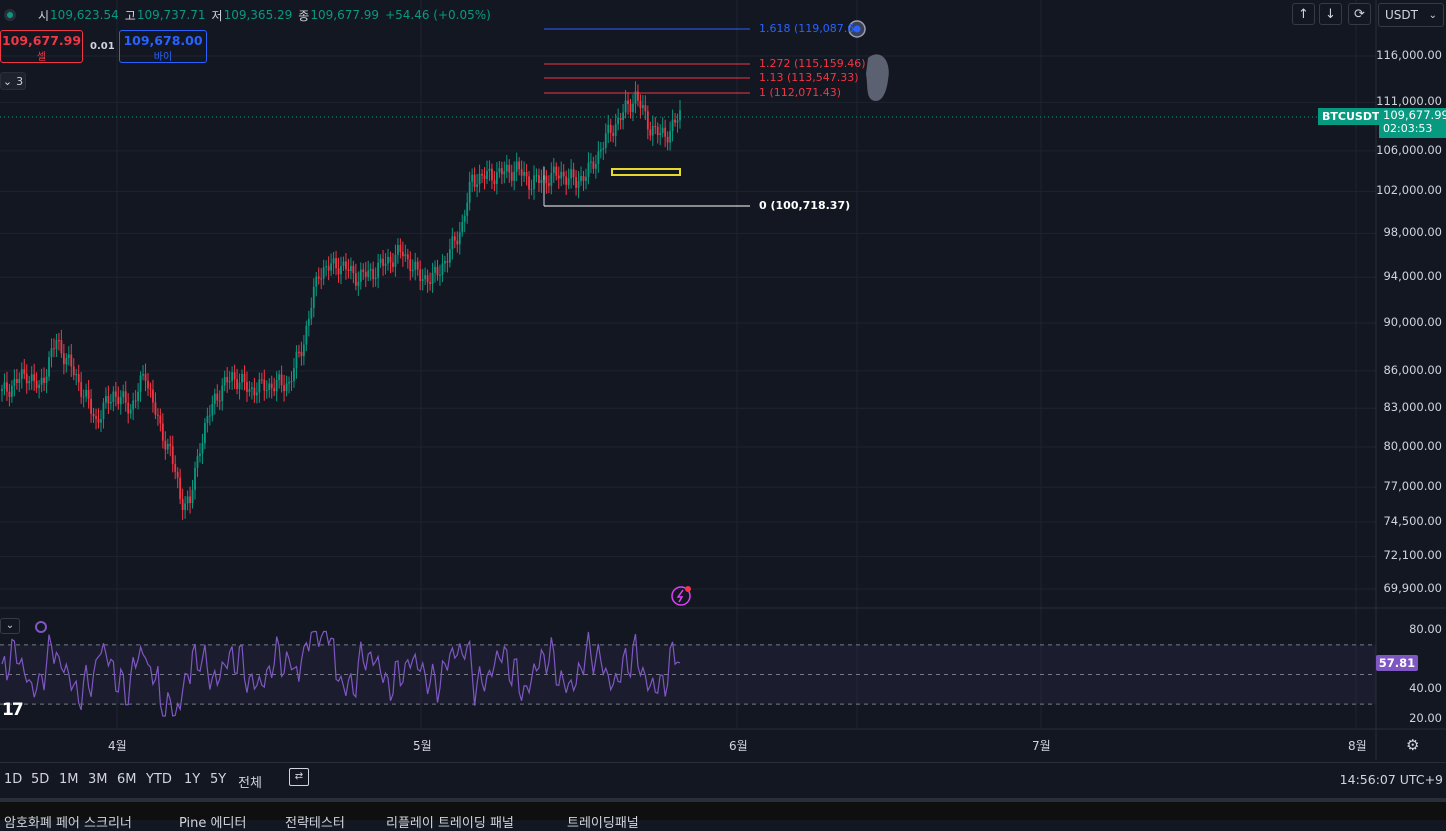  What do you see at coordinates (1425, 718) in the screenshot?
I see `rsi-tick-label: 20.00` at bounding box center [1425, 718].